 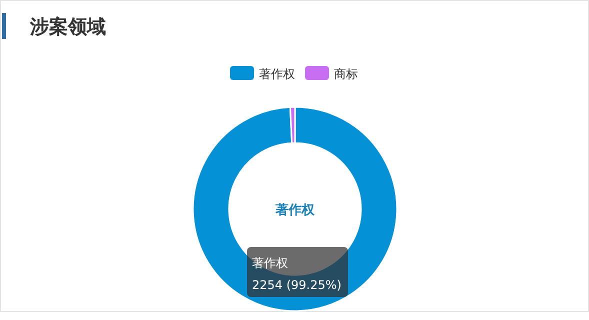 I want to click on legend-label: 著作权, so click(x=277, y=74).